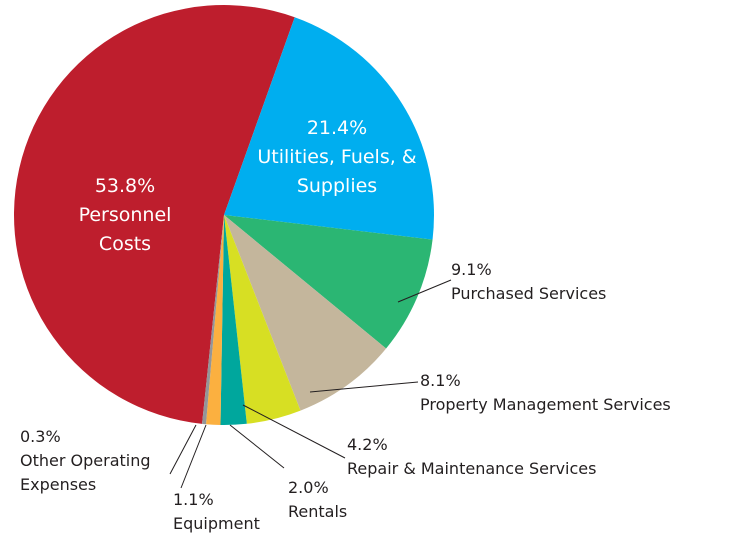 This screenshot has width=730, height=537. I want to click on slice-label: 2.0% Rentals, so click(338, 500).